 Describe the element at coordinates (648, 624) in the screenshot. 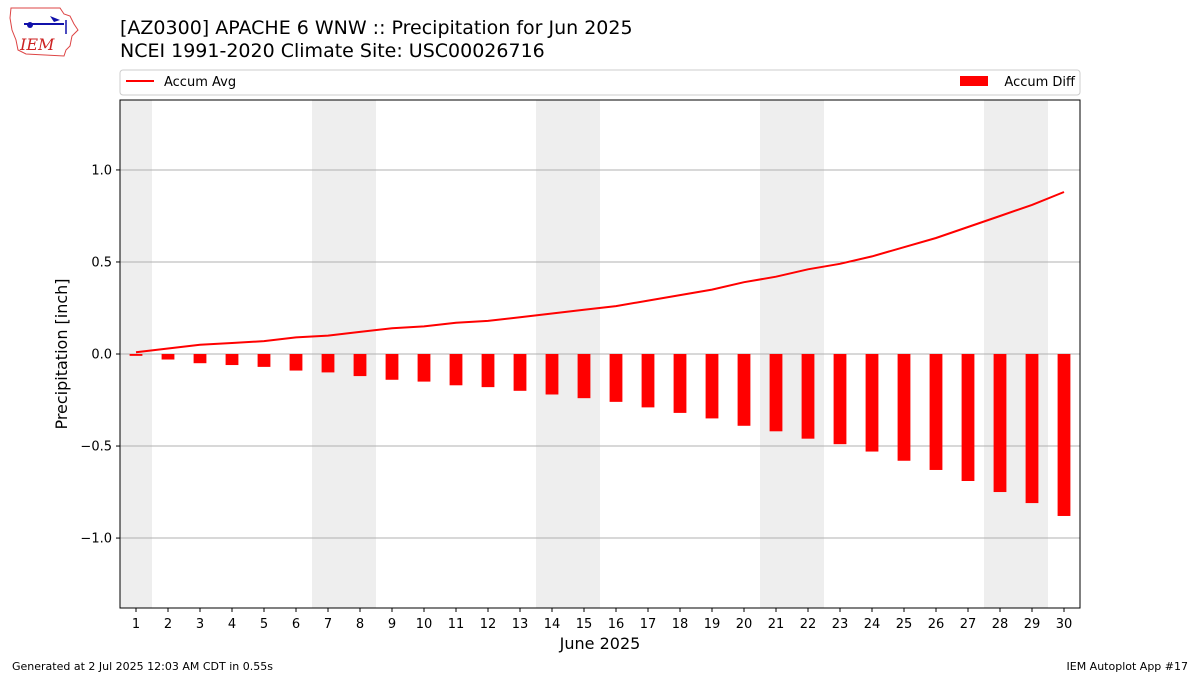

I see `x-tick-label: 17` at that location.